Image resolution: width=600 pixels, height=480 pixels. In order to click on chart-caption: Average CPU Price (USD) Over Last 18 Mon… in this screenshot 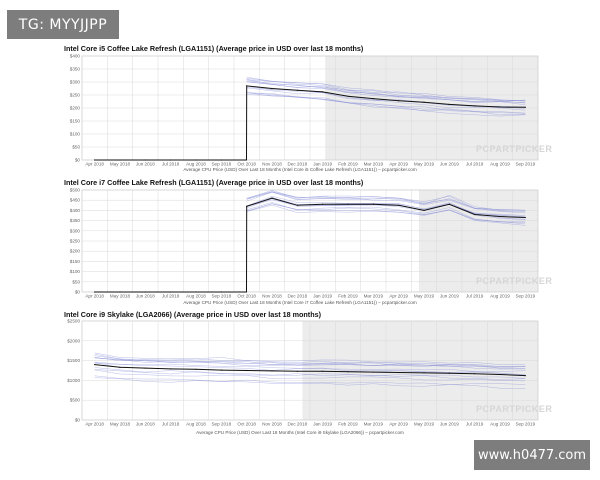, I will do `click(300, 432)`.